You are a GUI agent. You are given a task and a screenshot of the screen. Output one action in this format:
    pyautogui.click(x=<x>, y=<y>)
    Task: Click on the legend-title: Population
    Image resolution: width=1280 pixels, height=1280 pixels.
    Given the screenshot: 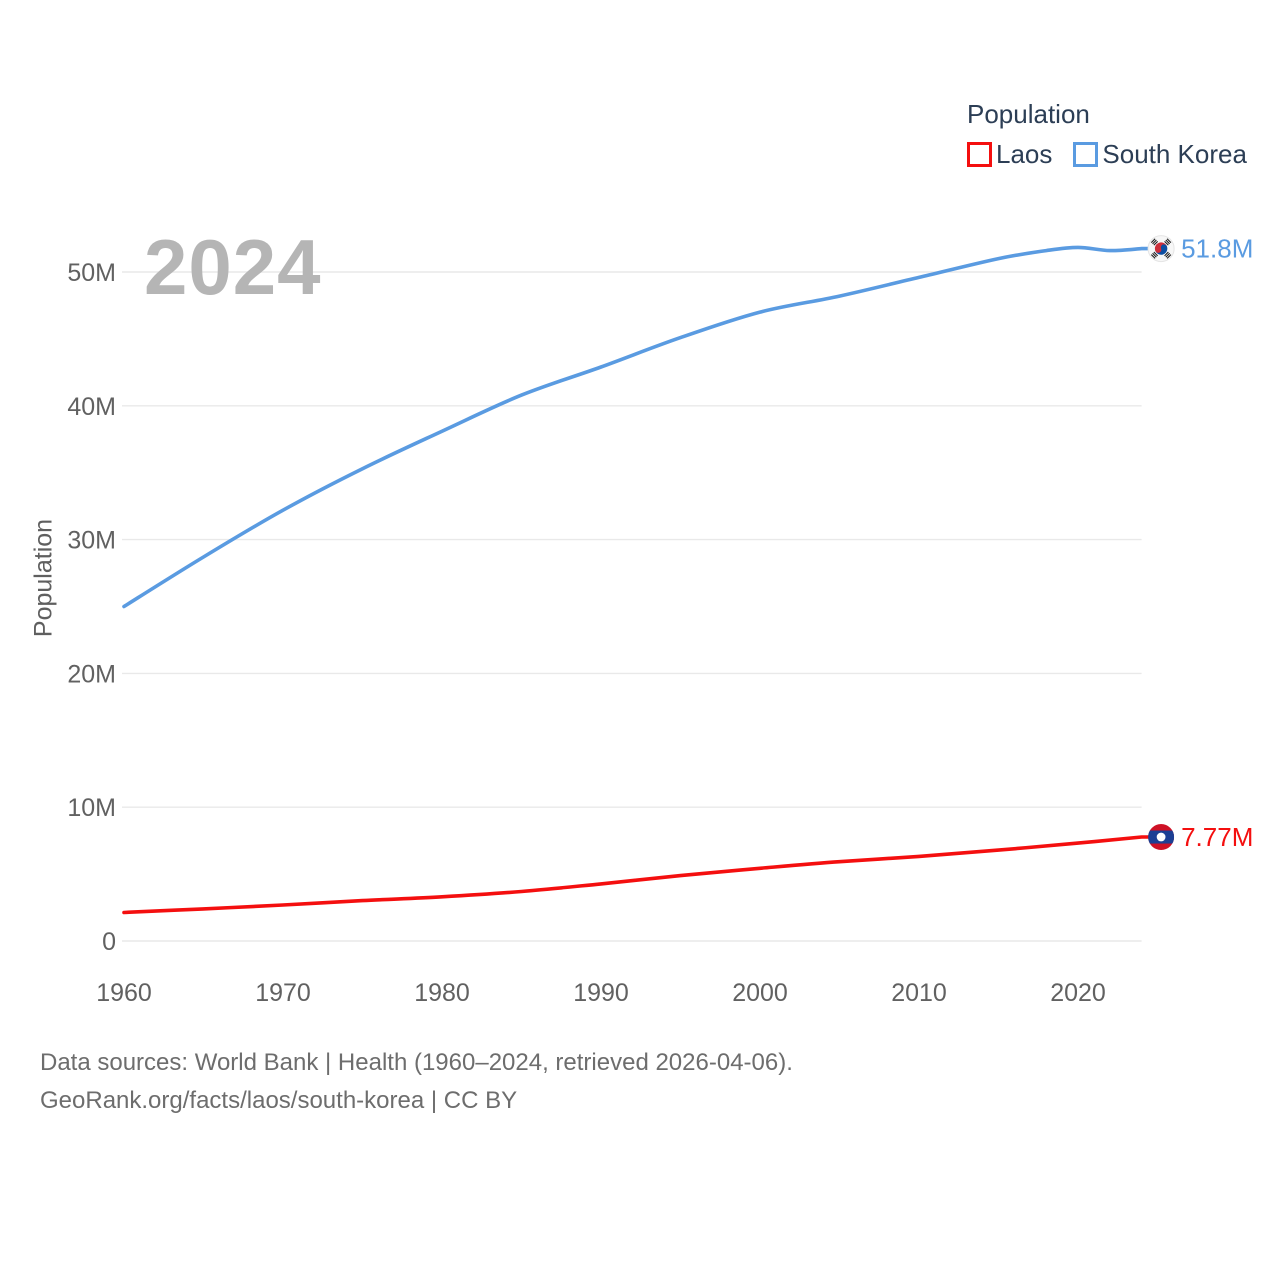 What is the action you would take?
    pyautogui.click(x=1028, y=114)
    